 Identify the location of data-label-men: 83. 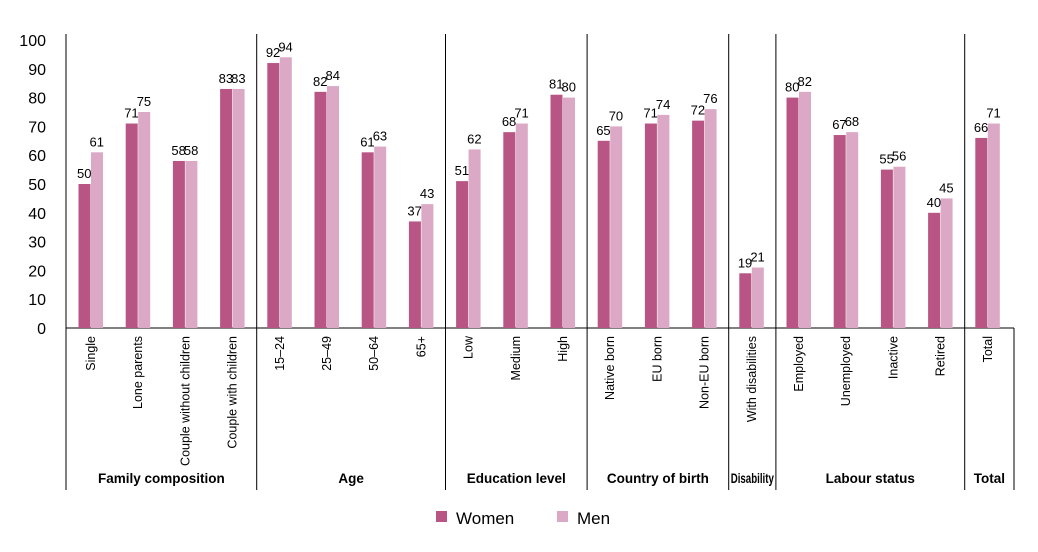
(238, 78).